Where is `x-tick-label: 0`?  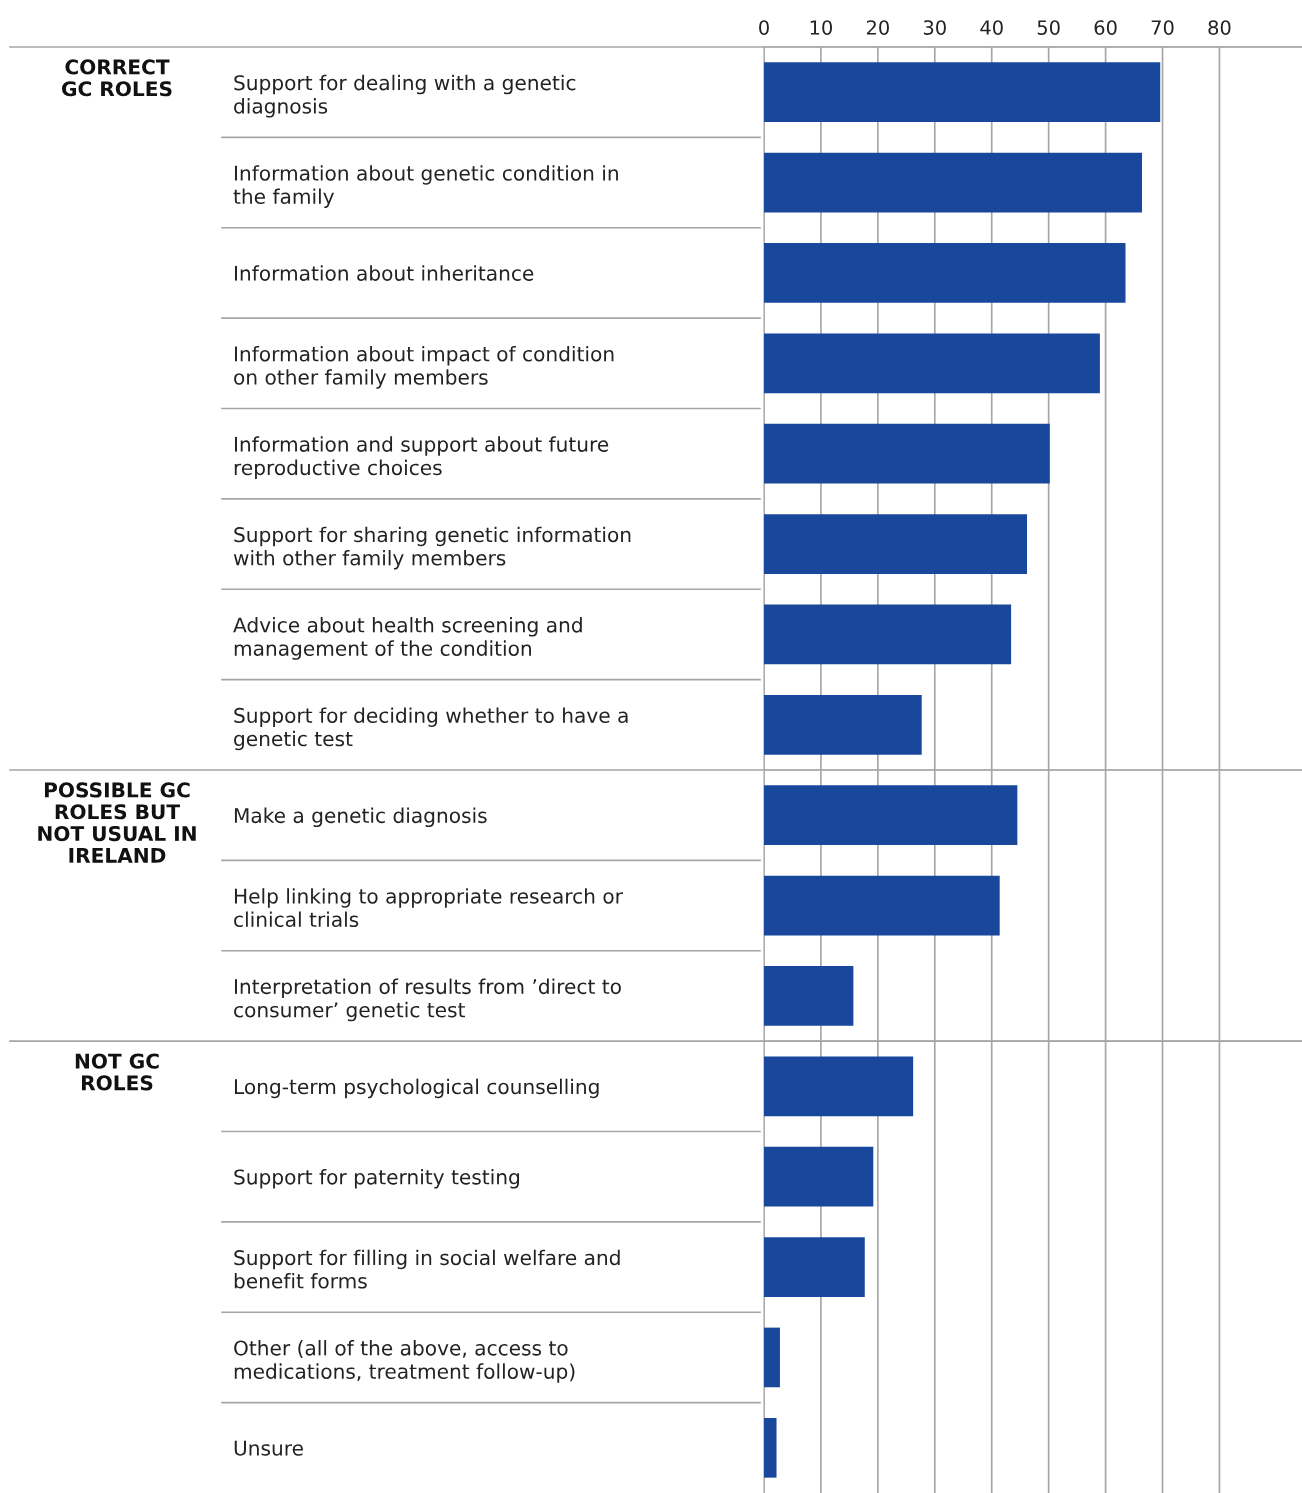 x-tick-label: 0 is located at coordinates (764, 27).